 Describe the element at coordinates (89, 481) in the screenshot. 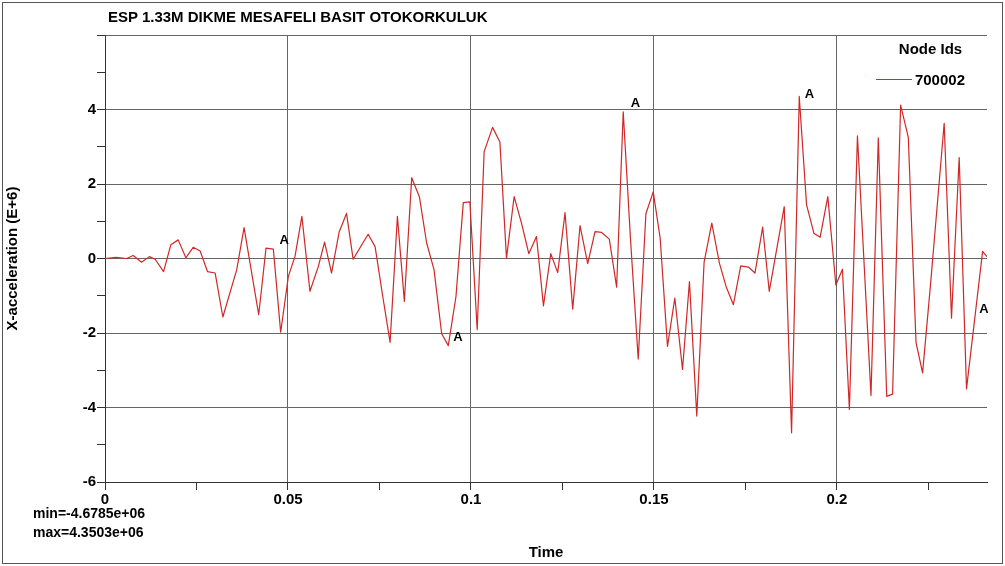

I see `y-tick-label: -6` at that location.